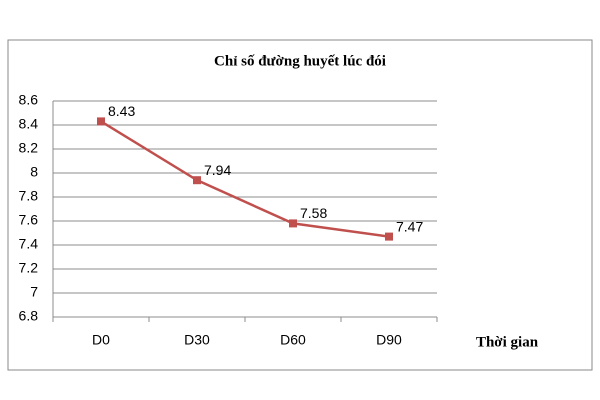  I want to click on chart-title: Chỉ số đường huyết lúc đói, so click(300, 61).